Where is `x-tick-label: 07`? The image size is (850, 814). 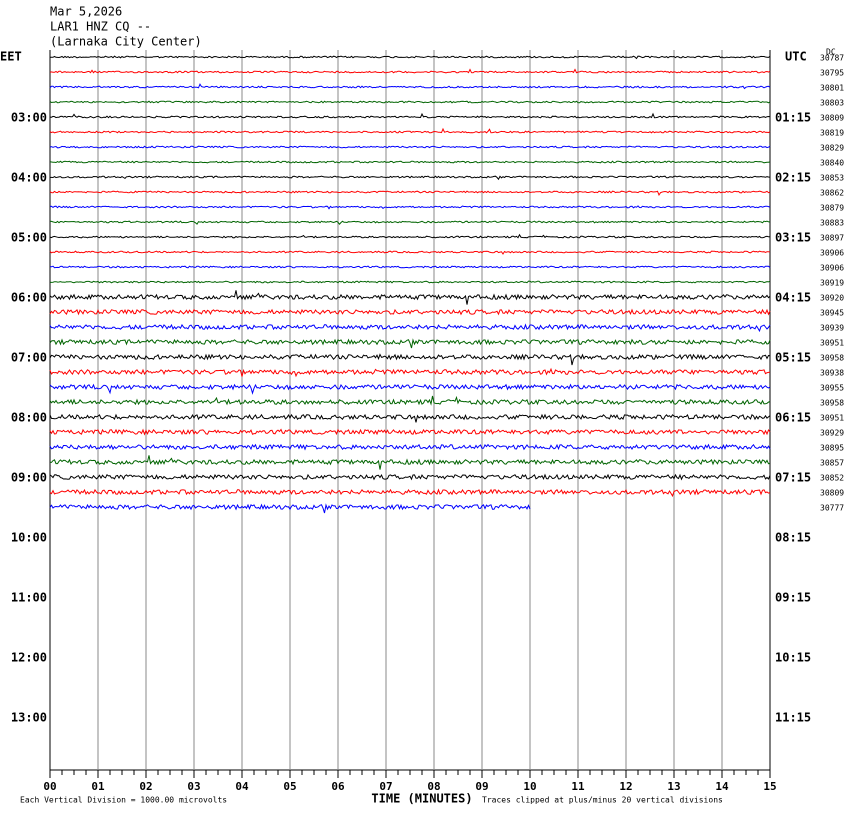 x-tick-label: 07 is located at coordinates (385, 786).